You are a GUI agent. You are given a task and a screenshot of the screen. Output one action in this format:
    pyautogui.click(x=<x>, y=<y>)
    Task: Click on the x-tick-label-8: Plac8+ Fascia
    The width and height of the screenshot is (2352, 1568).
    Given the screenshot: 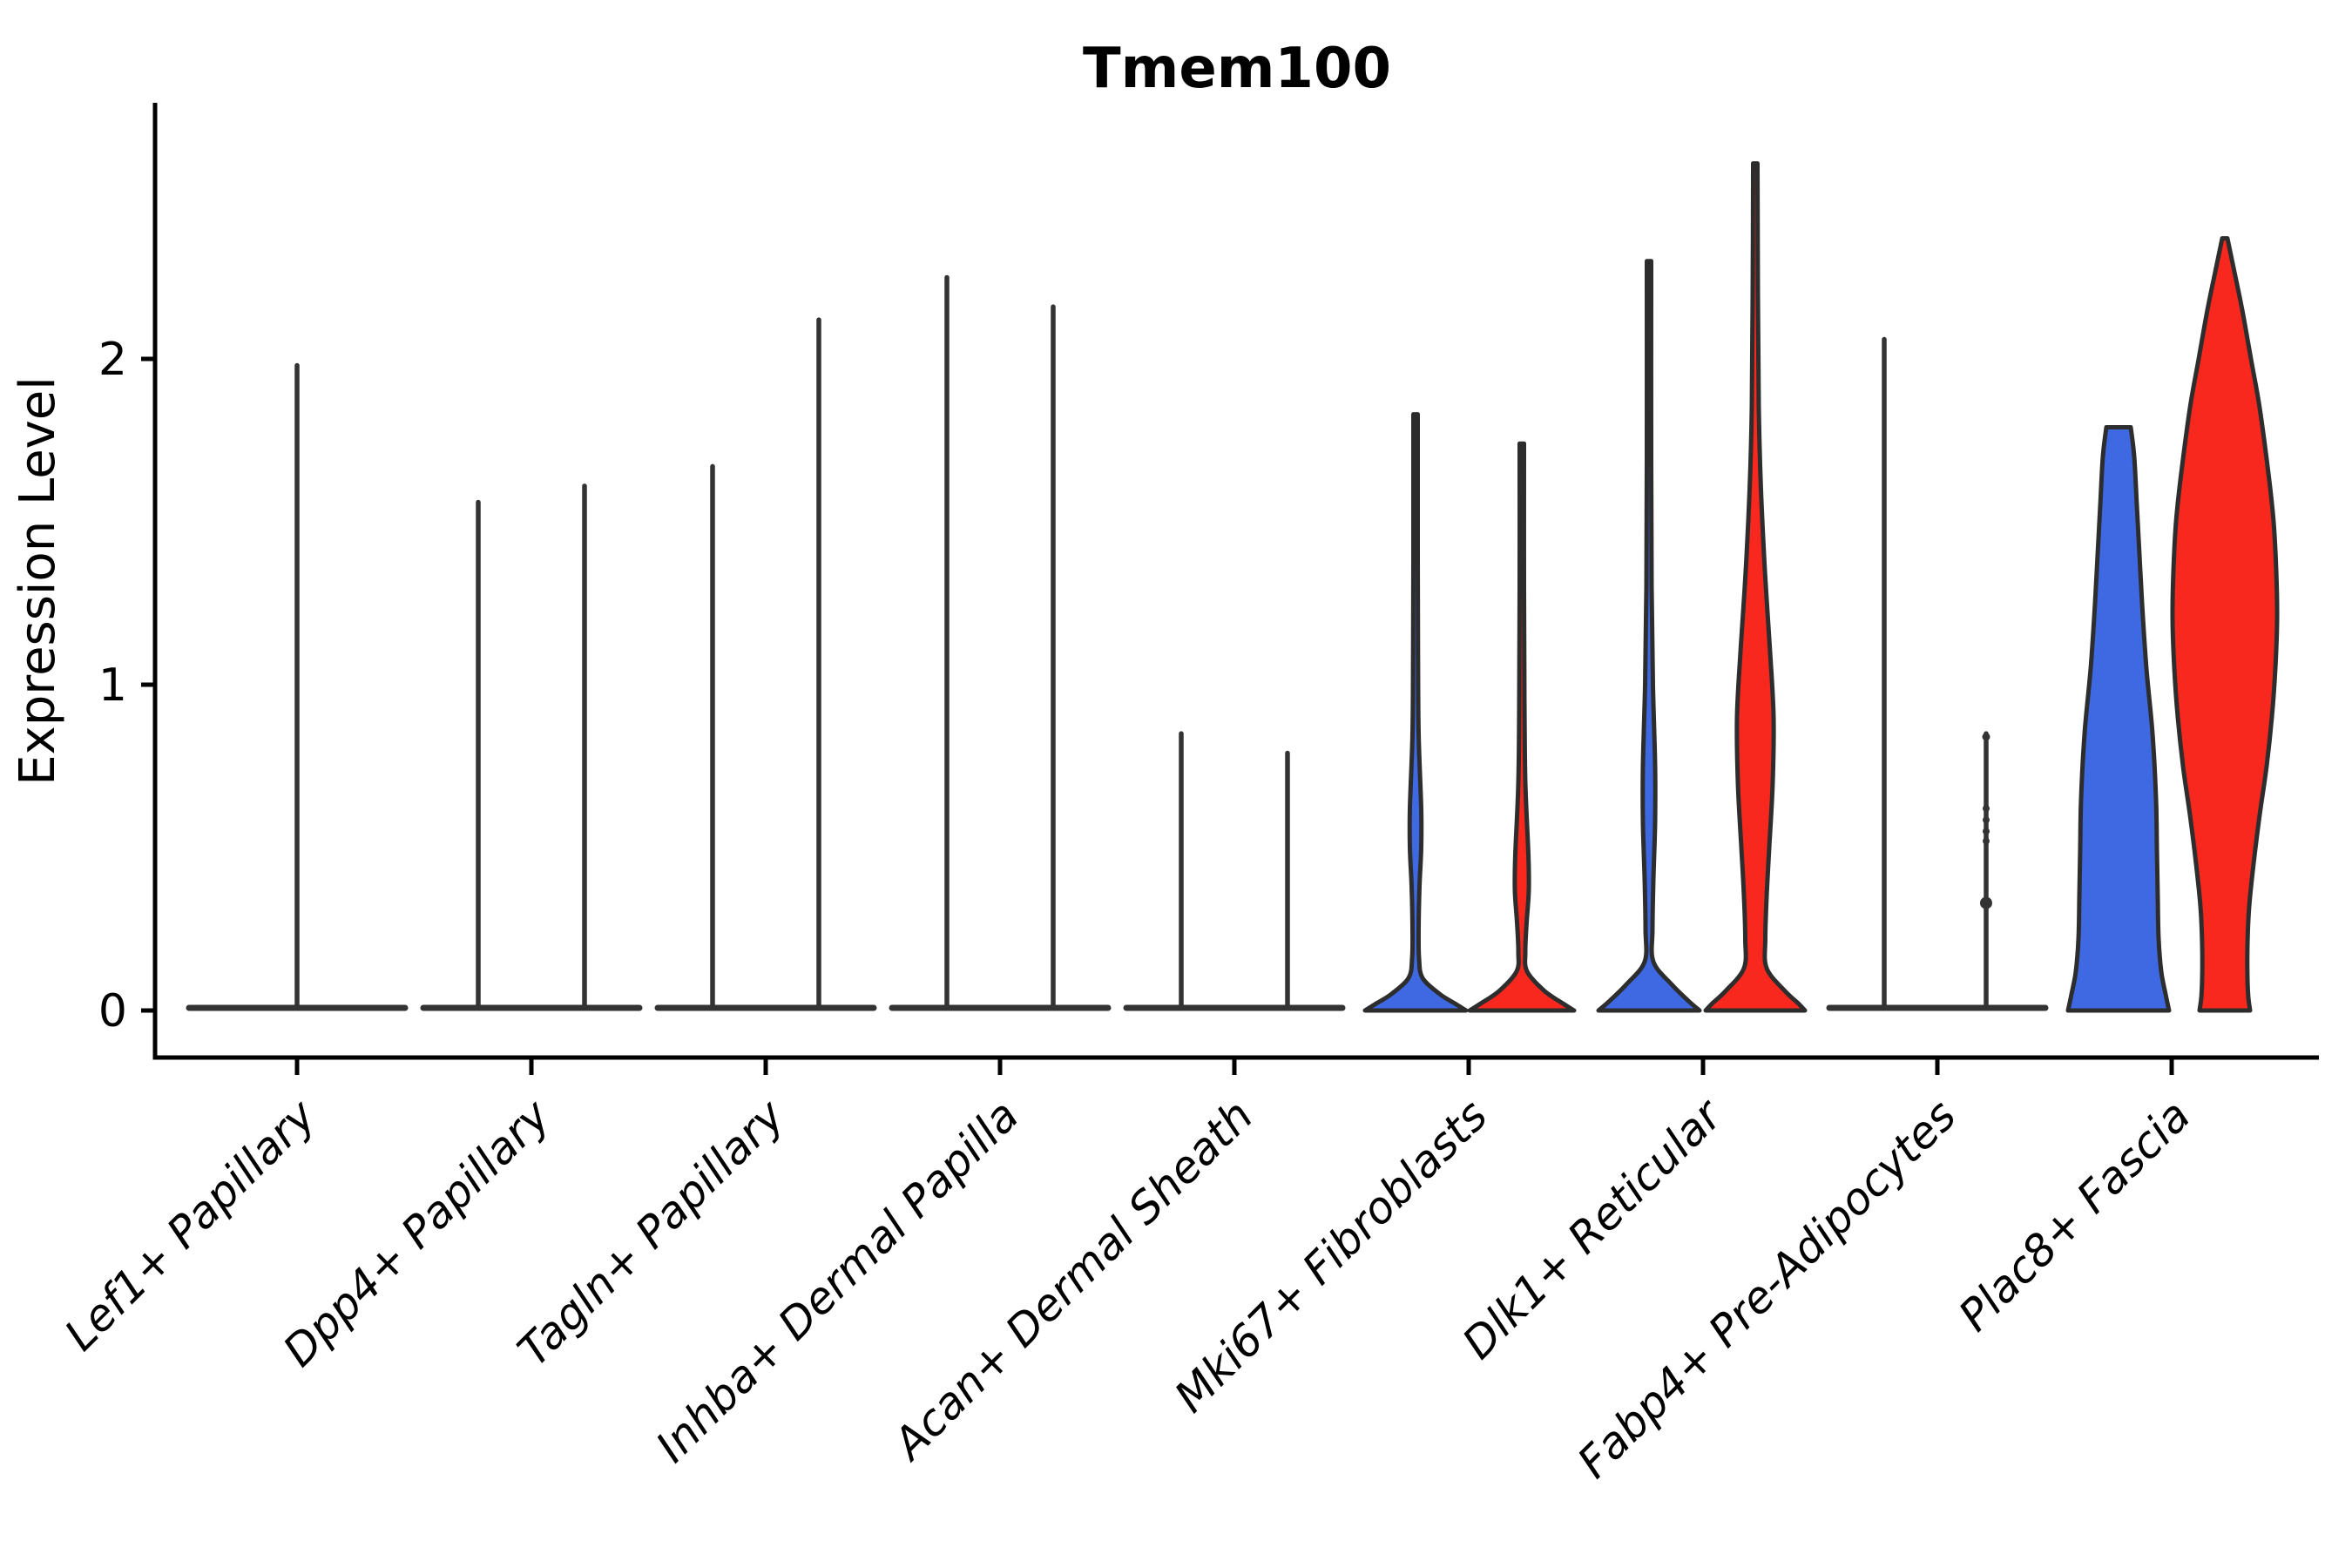 What is the action you would take?
    pyautogui.click(x=2075, y=1215)
    